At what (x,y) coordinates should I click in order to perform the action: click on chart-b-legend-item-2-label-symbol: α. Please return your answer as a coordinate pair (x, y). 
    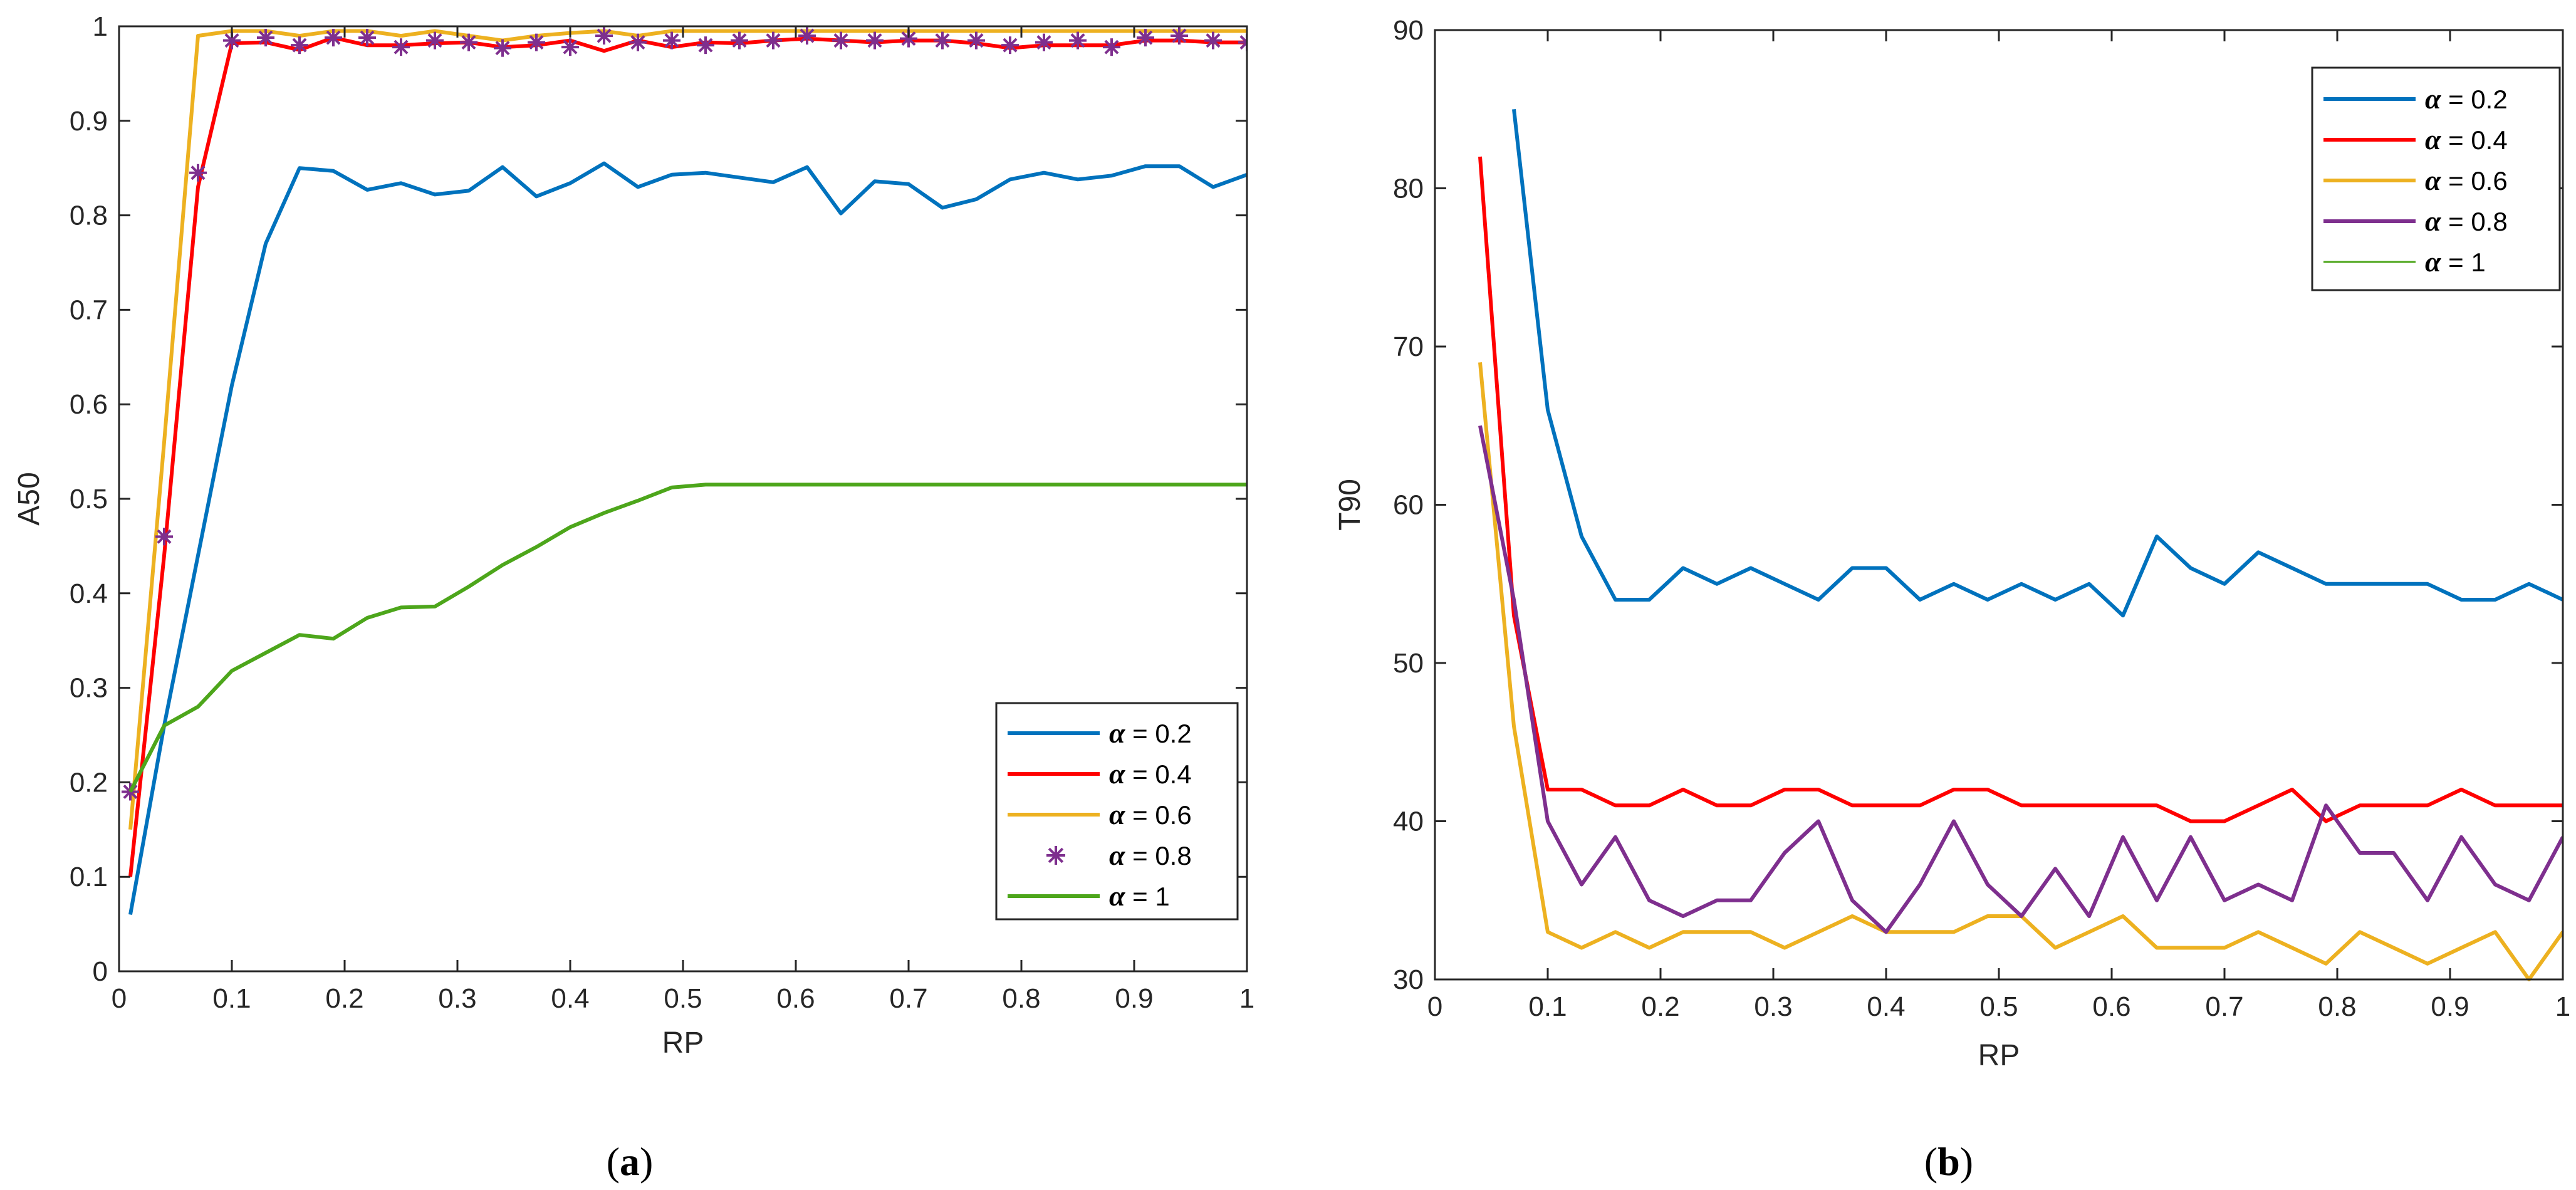
    Looking at the image, I should click on (2433, 180).